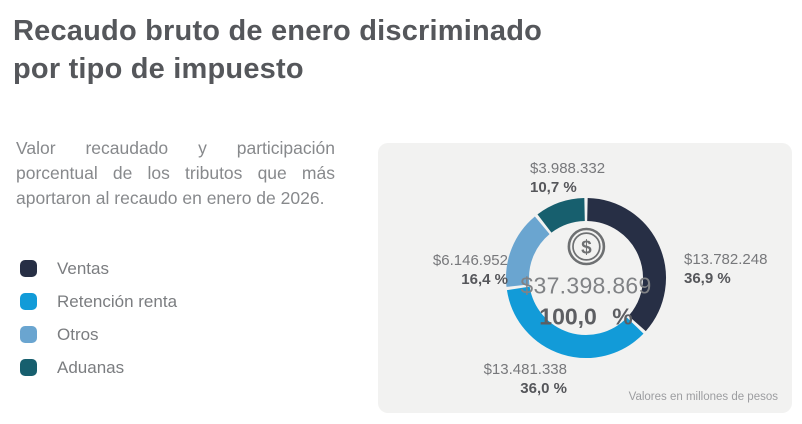  I want to click on dollar-coin-icon: $, so click(586, 246).